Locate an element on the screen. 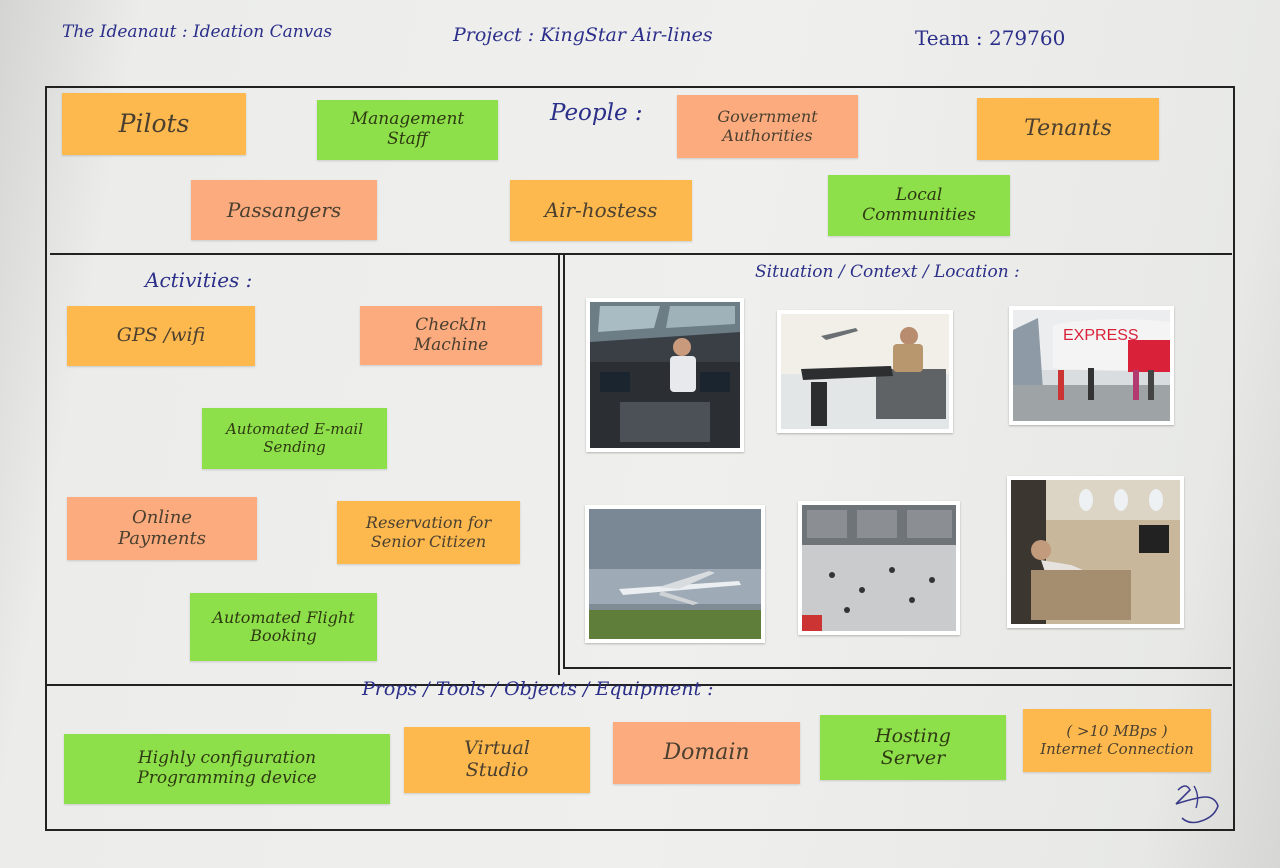  sticky-note-gps-wifi: GPS /wifi is located at coordinates (161, 336).